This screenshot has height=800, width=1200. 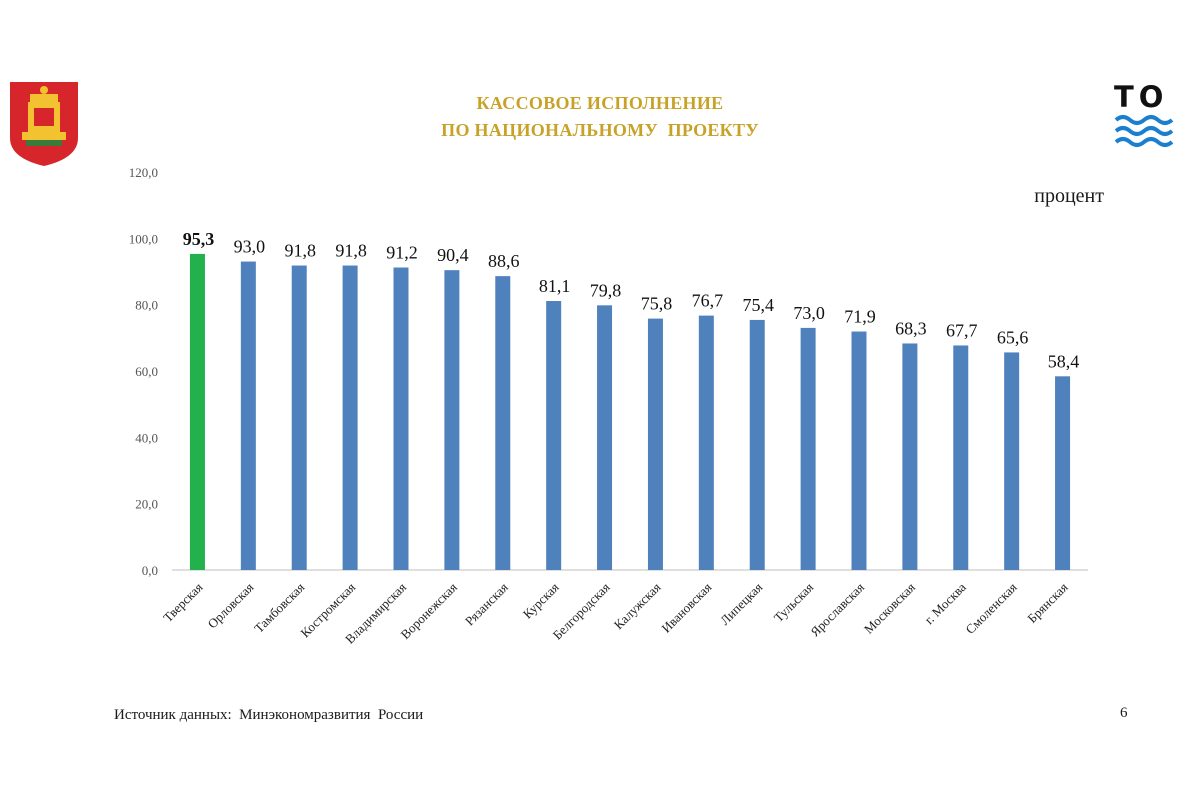 I want to click on y-tick-label: 60,0, so click(x=146, y=371).